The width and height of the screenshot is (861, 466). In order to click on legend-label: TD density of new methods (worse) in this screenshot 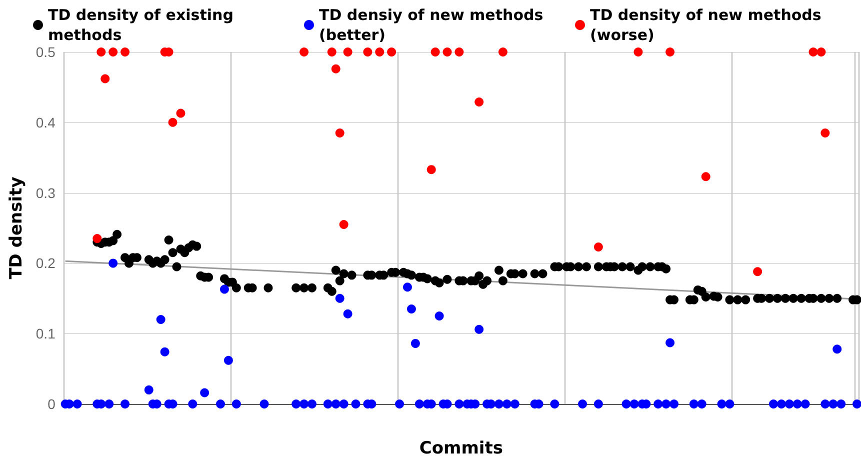, I will do `click(708, 25)`.